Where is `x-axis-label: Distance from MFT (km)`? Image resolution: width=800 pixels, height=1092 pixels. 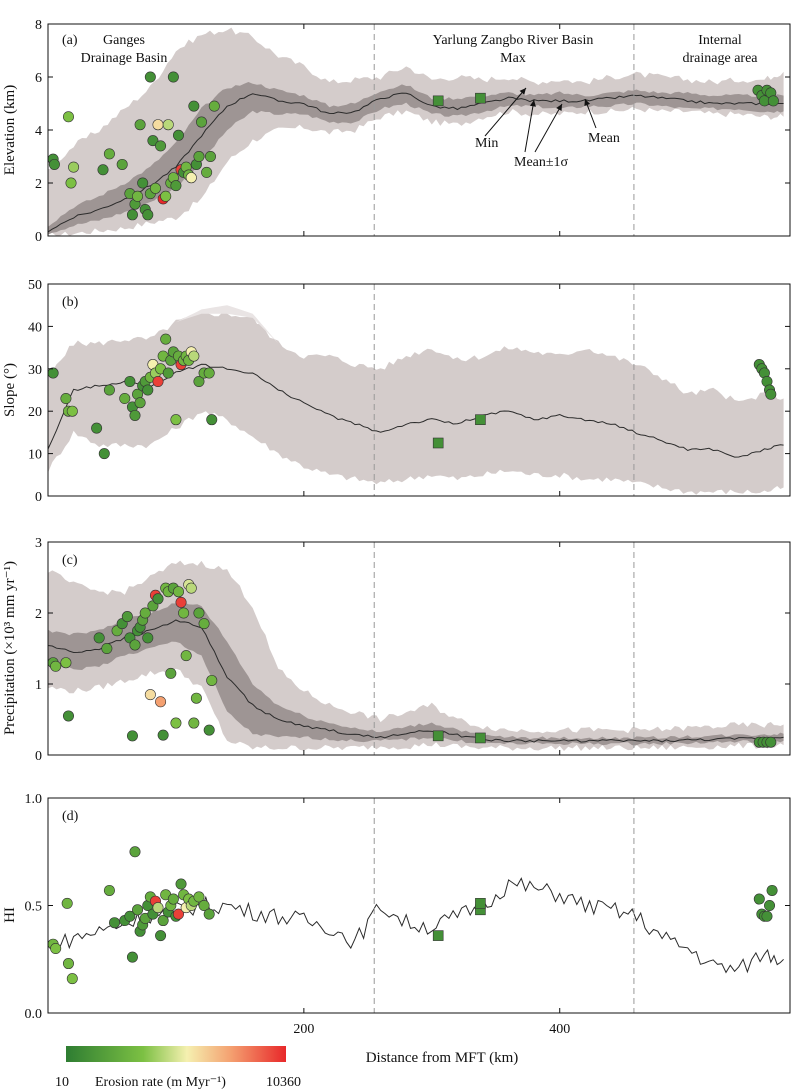 x-axis-label: Distance from MFT (km) is located at coordinates (442, 1058).